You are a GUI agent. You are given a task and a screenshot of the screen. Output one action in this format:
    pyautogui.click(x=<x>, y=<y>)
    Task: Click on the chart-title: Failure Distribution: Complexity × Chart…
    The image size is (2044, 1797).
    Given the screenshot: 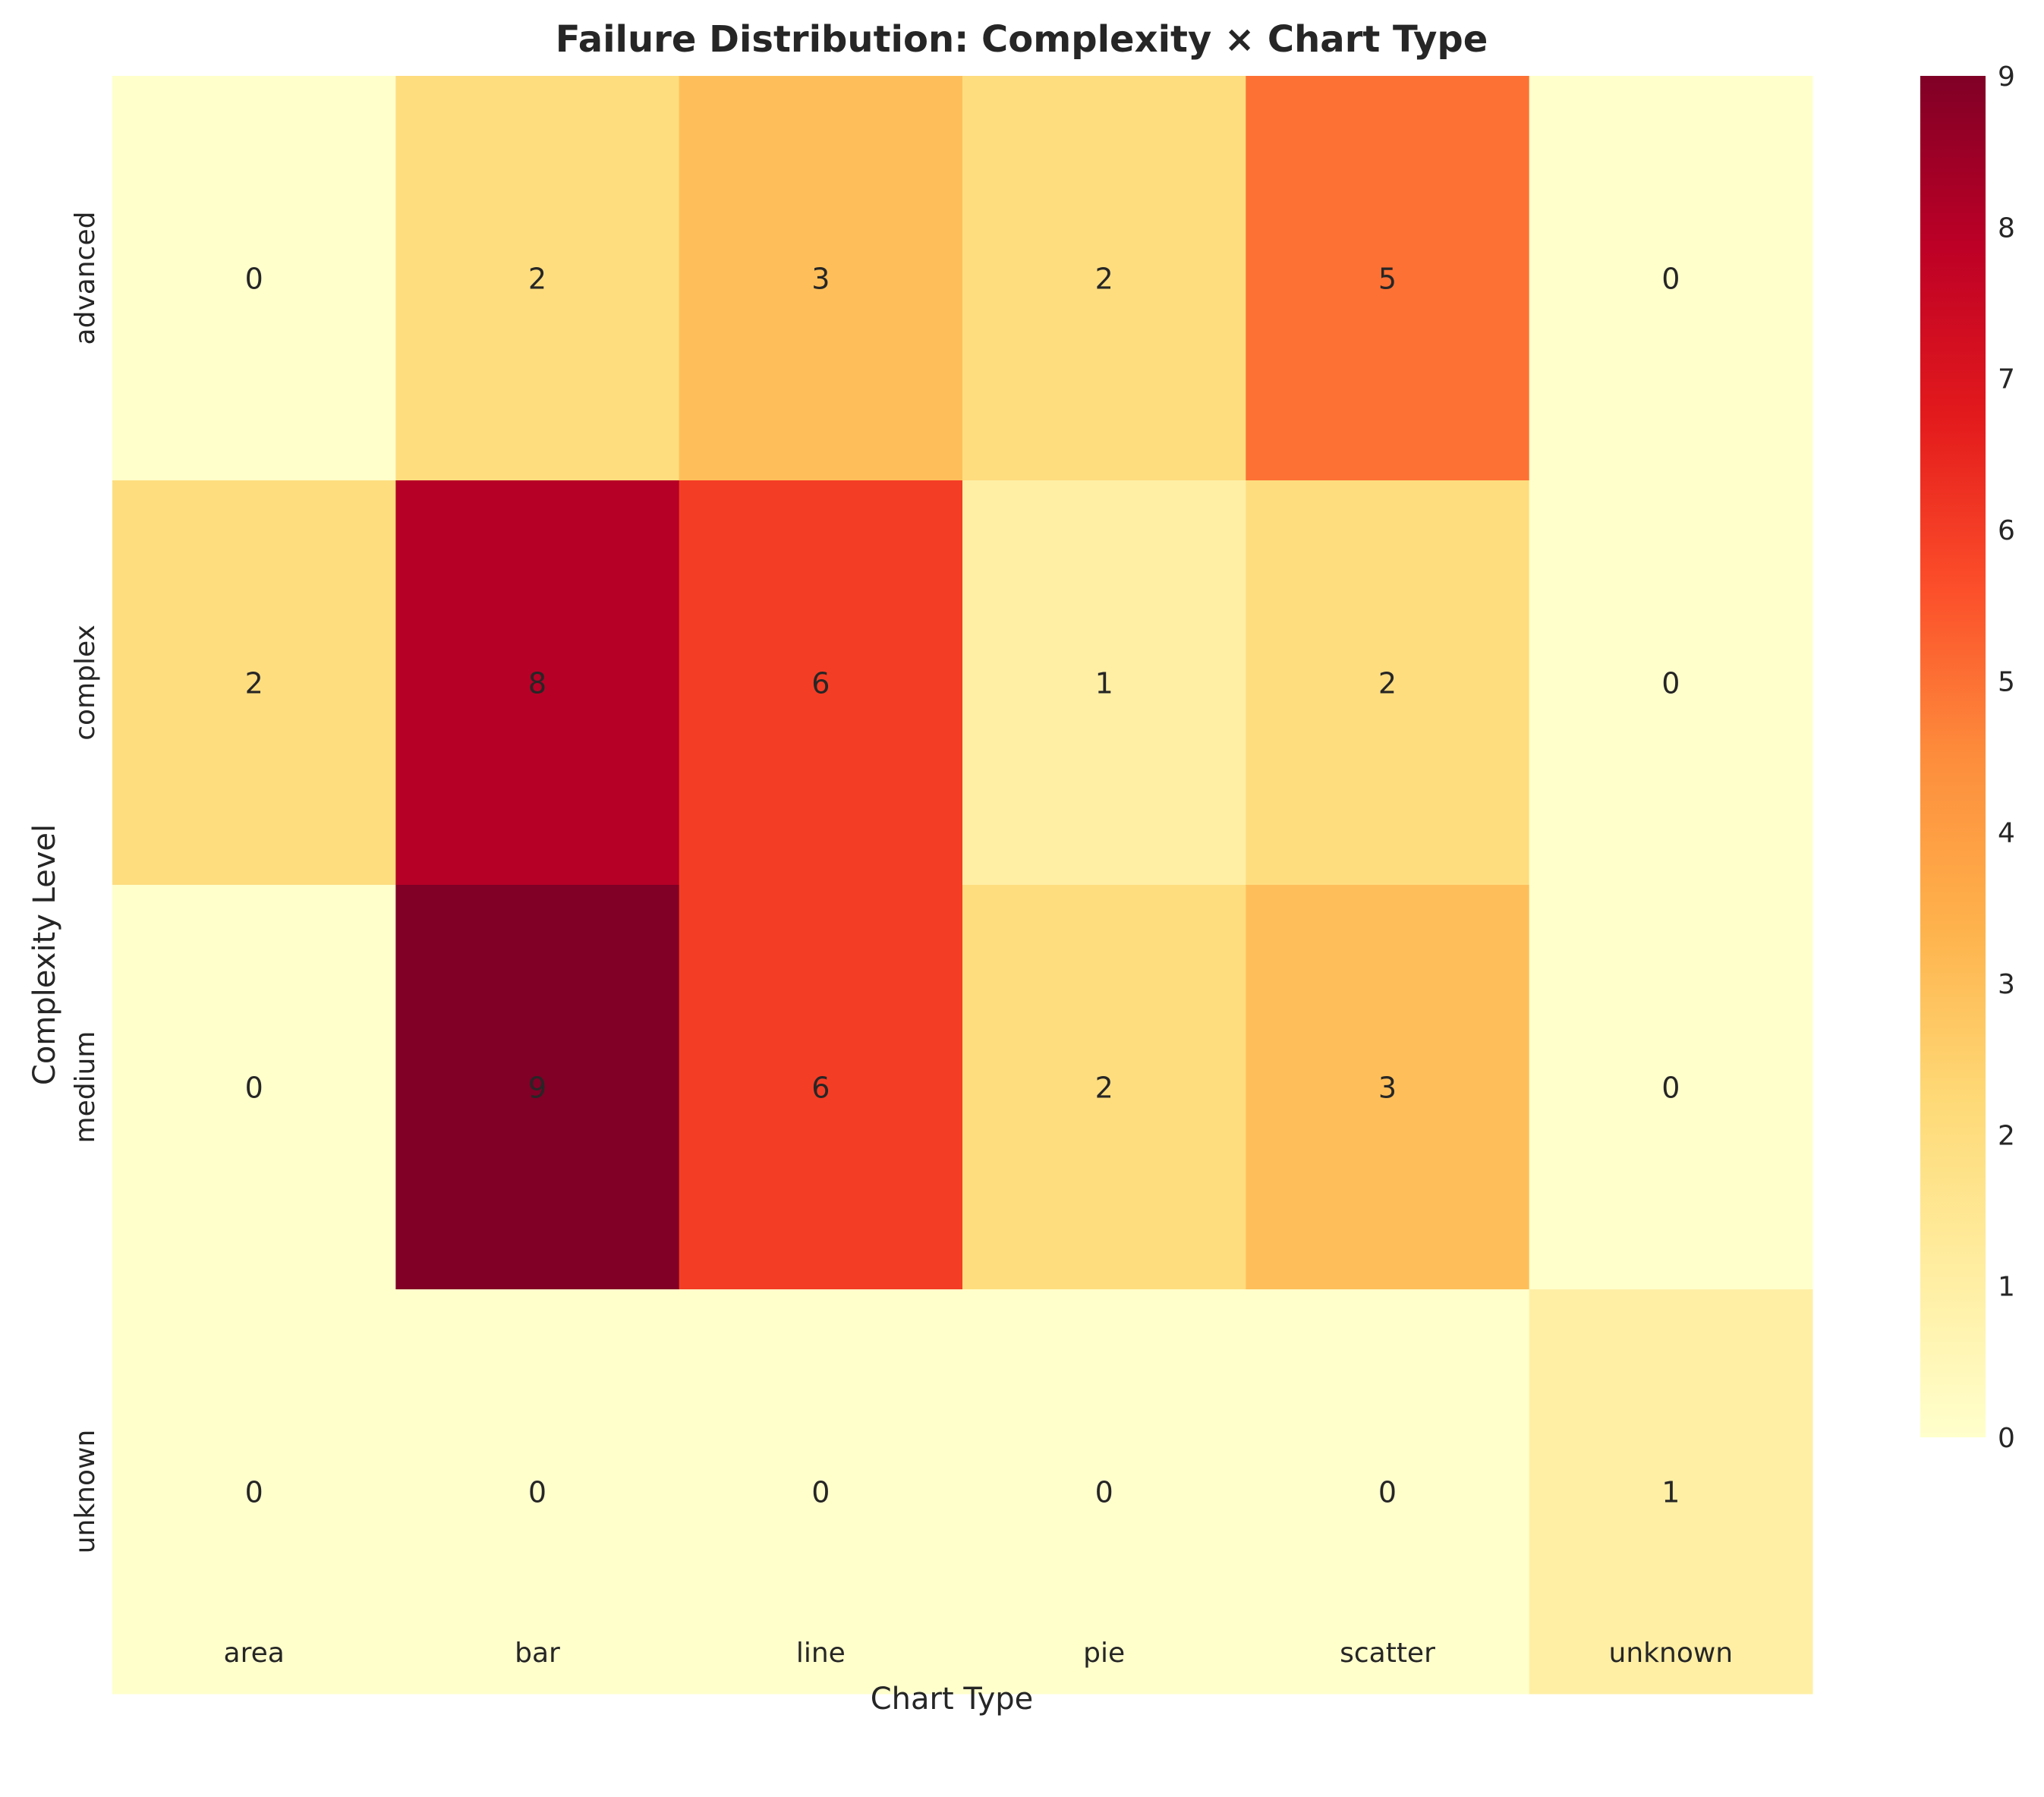 What is the action you would take?
    pyautogui.click(x=1022, y=39)
    